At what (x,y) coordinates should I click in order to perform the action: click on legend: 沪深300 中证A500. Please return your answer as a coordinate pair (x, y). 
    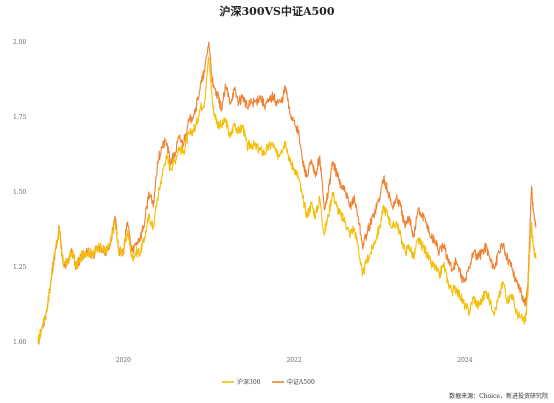
    Looking at the image, I should click on (268, 382).